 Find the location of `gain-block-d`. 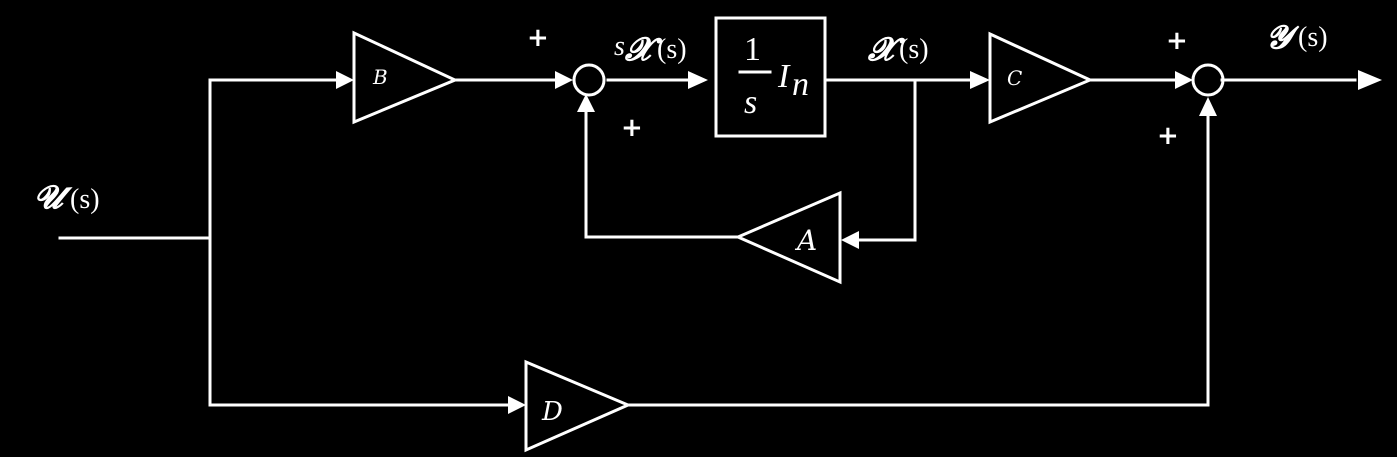

gain-block-d is located at coordinates (578, 406).